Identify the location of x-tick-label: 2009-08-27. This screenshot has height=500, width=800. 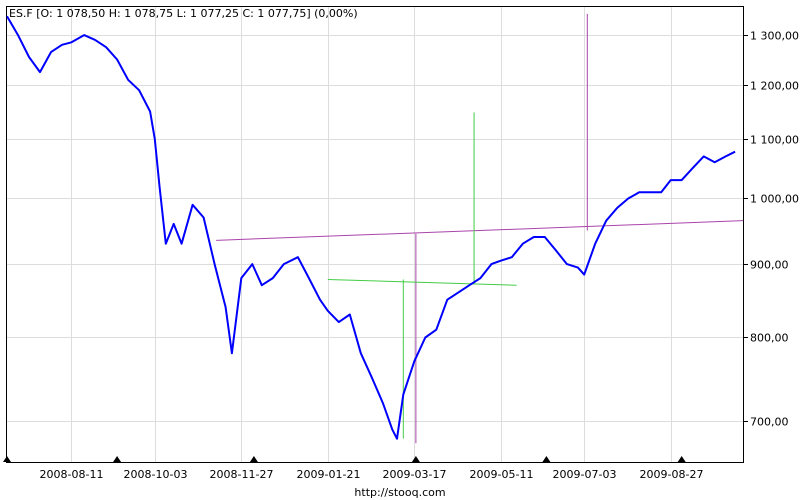
(672, 474).